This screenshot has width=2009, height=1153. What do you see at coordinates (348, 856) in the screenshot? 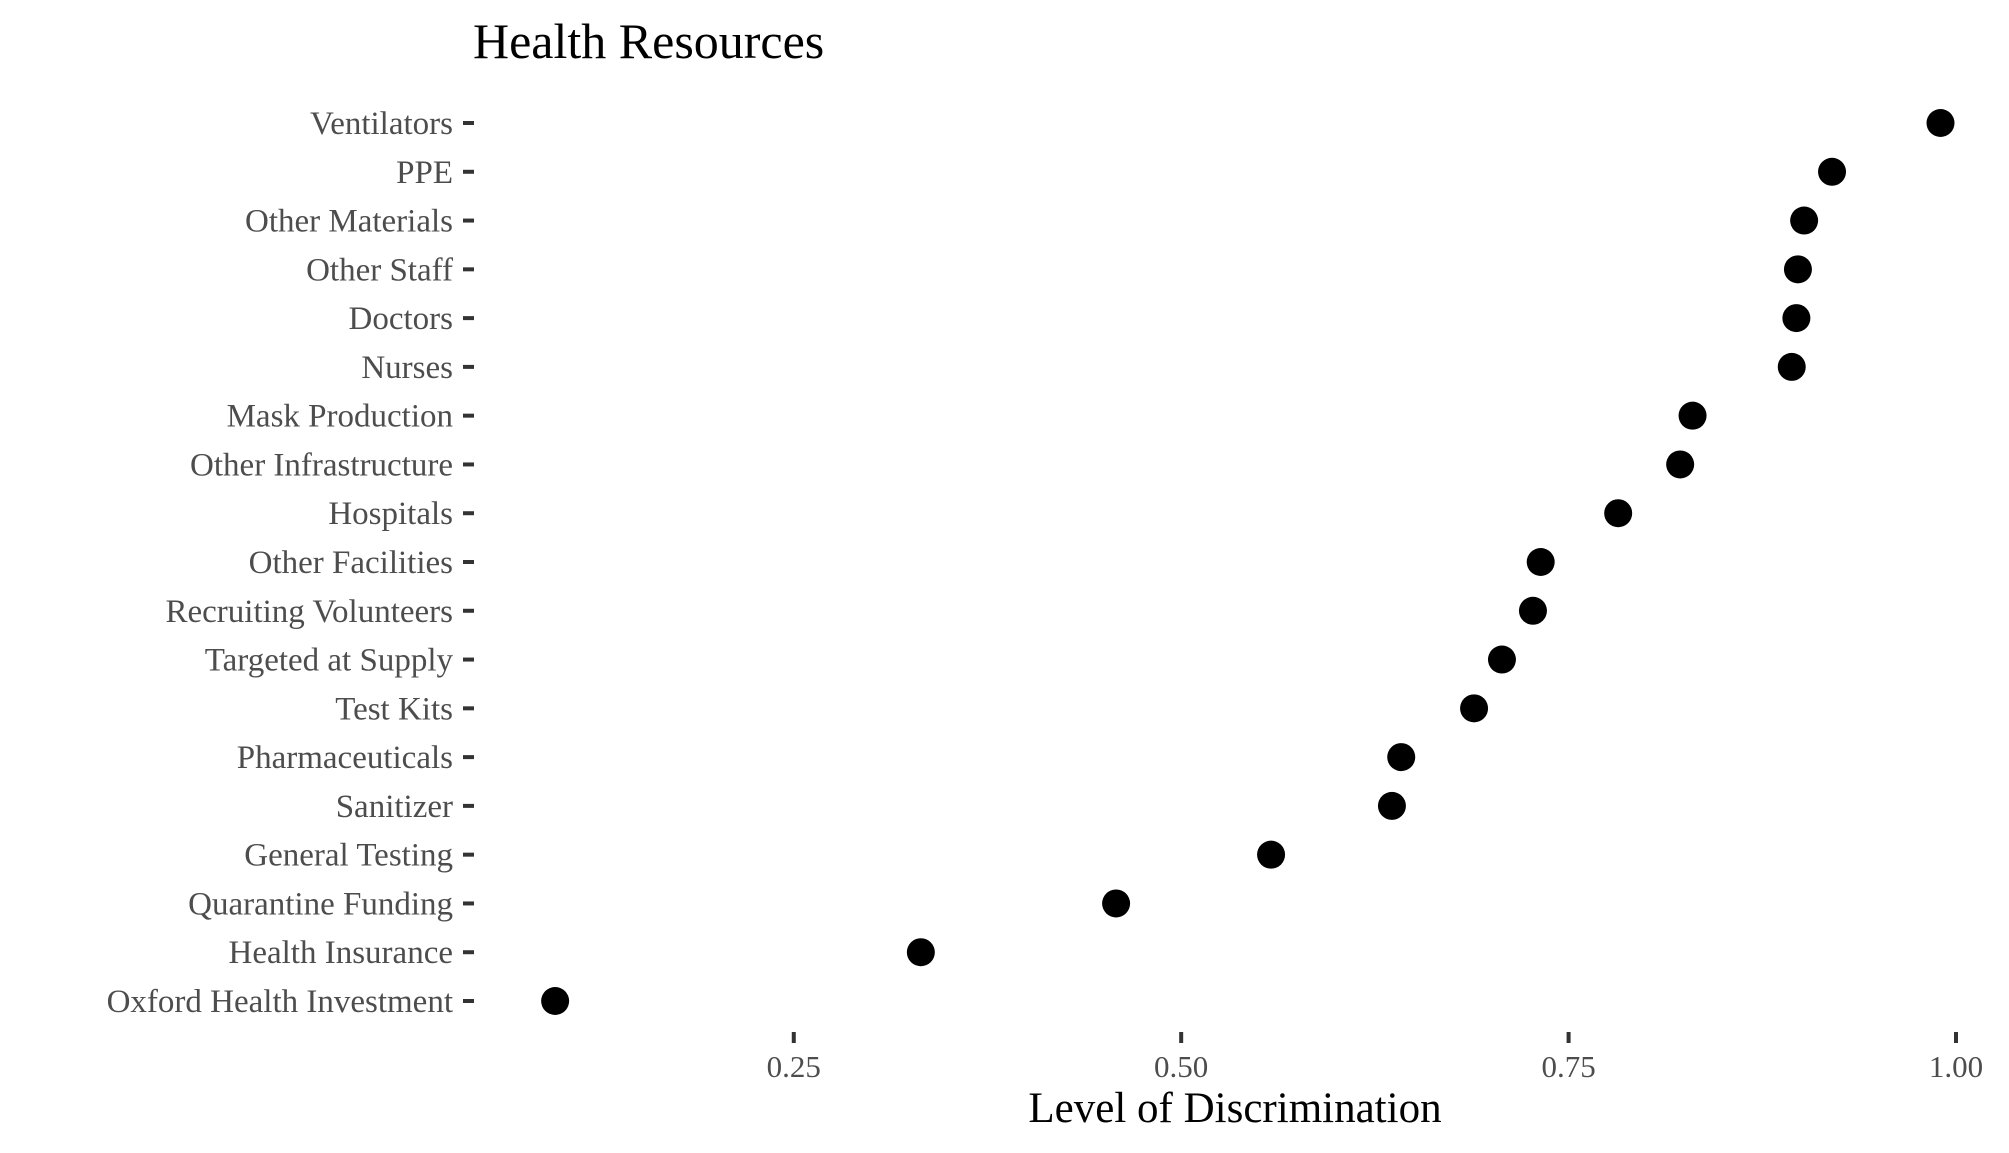
I see `y-tick-label: General Testing` at bounding box center [348, 856].